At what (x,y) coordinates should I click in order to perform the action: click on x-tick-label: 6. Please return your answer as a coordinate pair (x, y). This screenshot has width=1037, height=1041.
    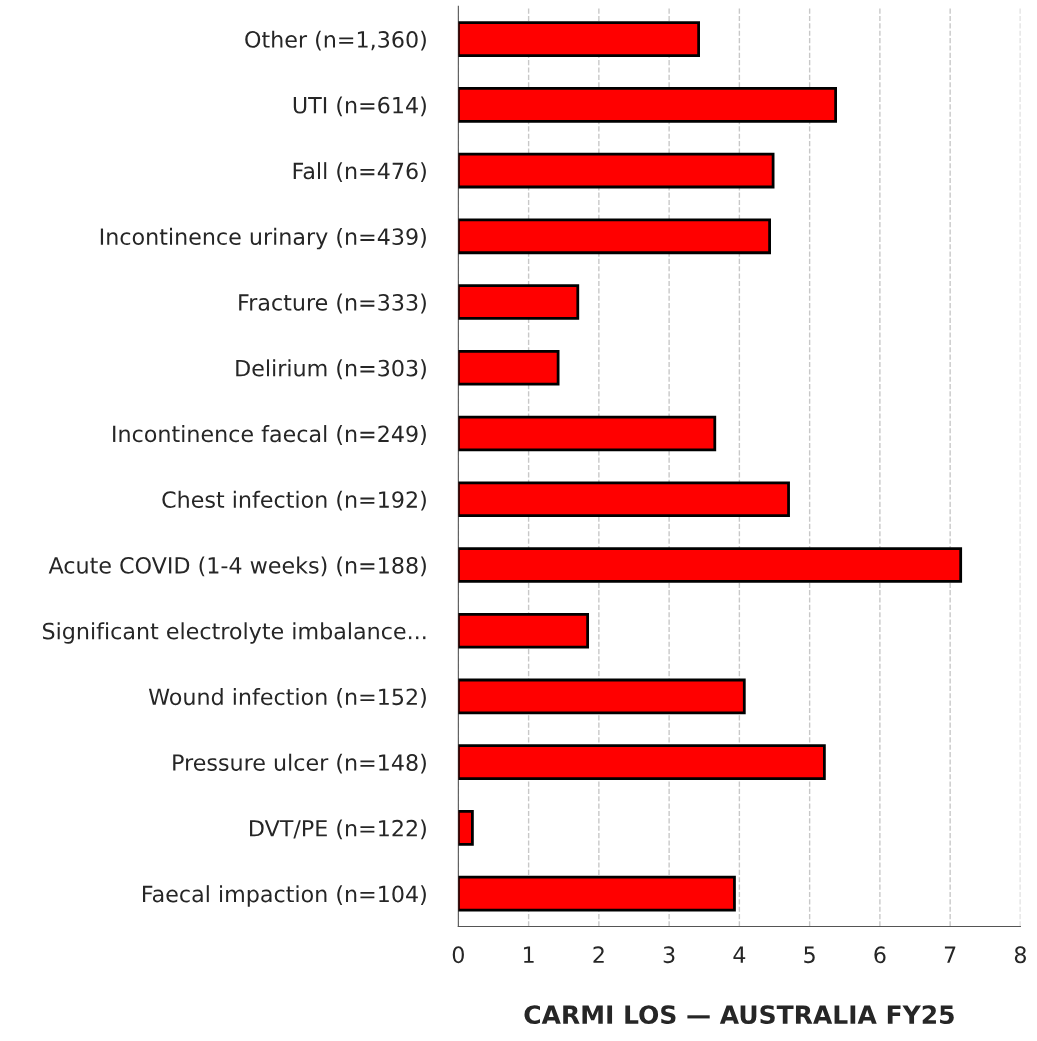
    Looking at the image, I should click on (880, 955).